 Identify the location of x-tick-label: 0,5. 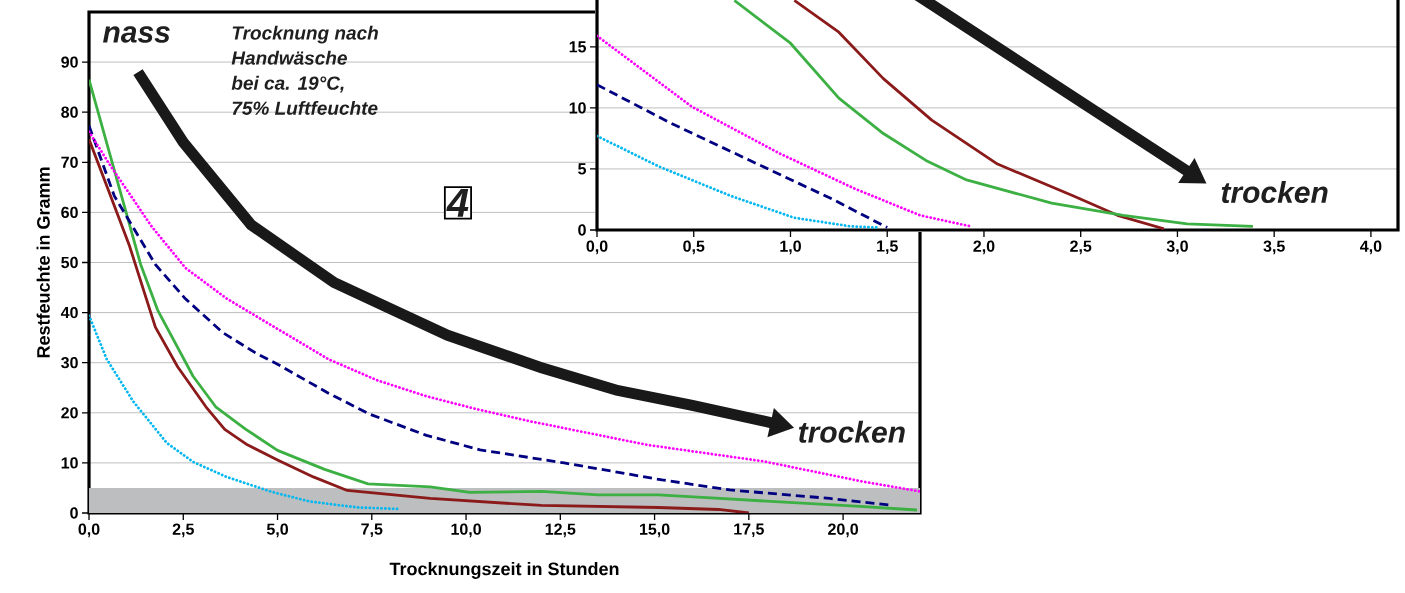
(694, 247).